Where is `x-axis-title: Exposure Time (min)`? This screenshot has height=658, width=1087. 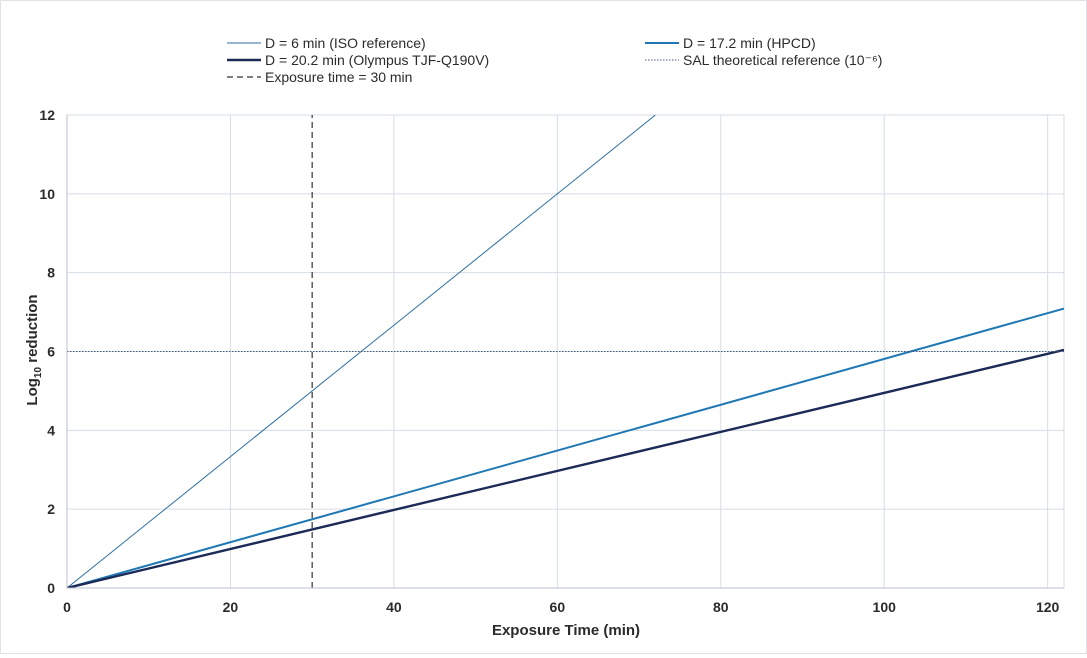 x-axis-title: Exposure Time (min) is located at coordinates (566, 630).